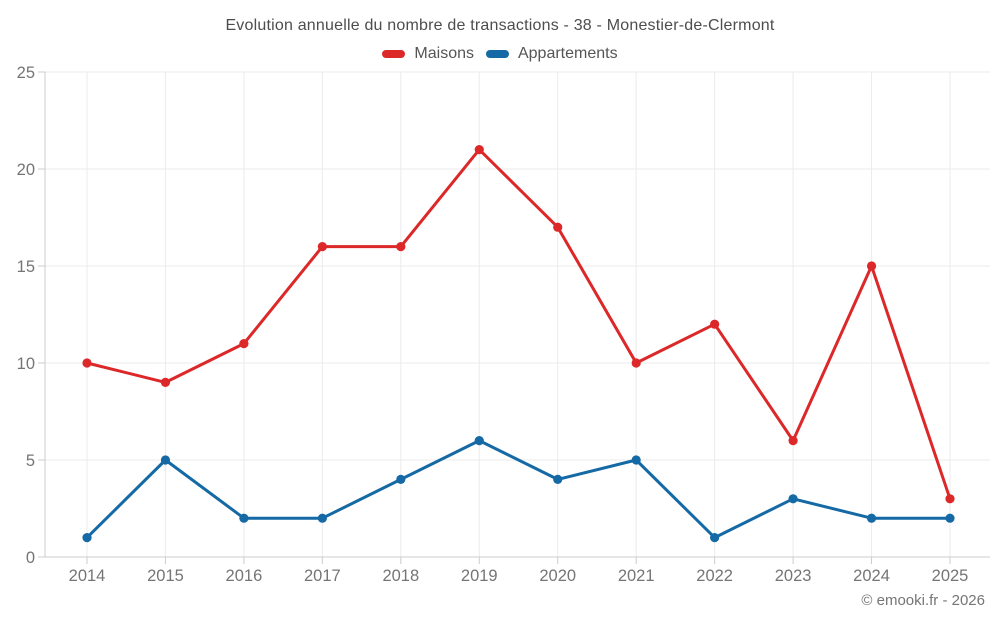 This screenshot has width=1000, height=625. What do you see at coordinates (479, 441) in the screenshot?
I see `data-point-appartements-2019` at bounding box center [479, 441].